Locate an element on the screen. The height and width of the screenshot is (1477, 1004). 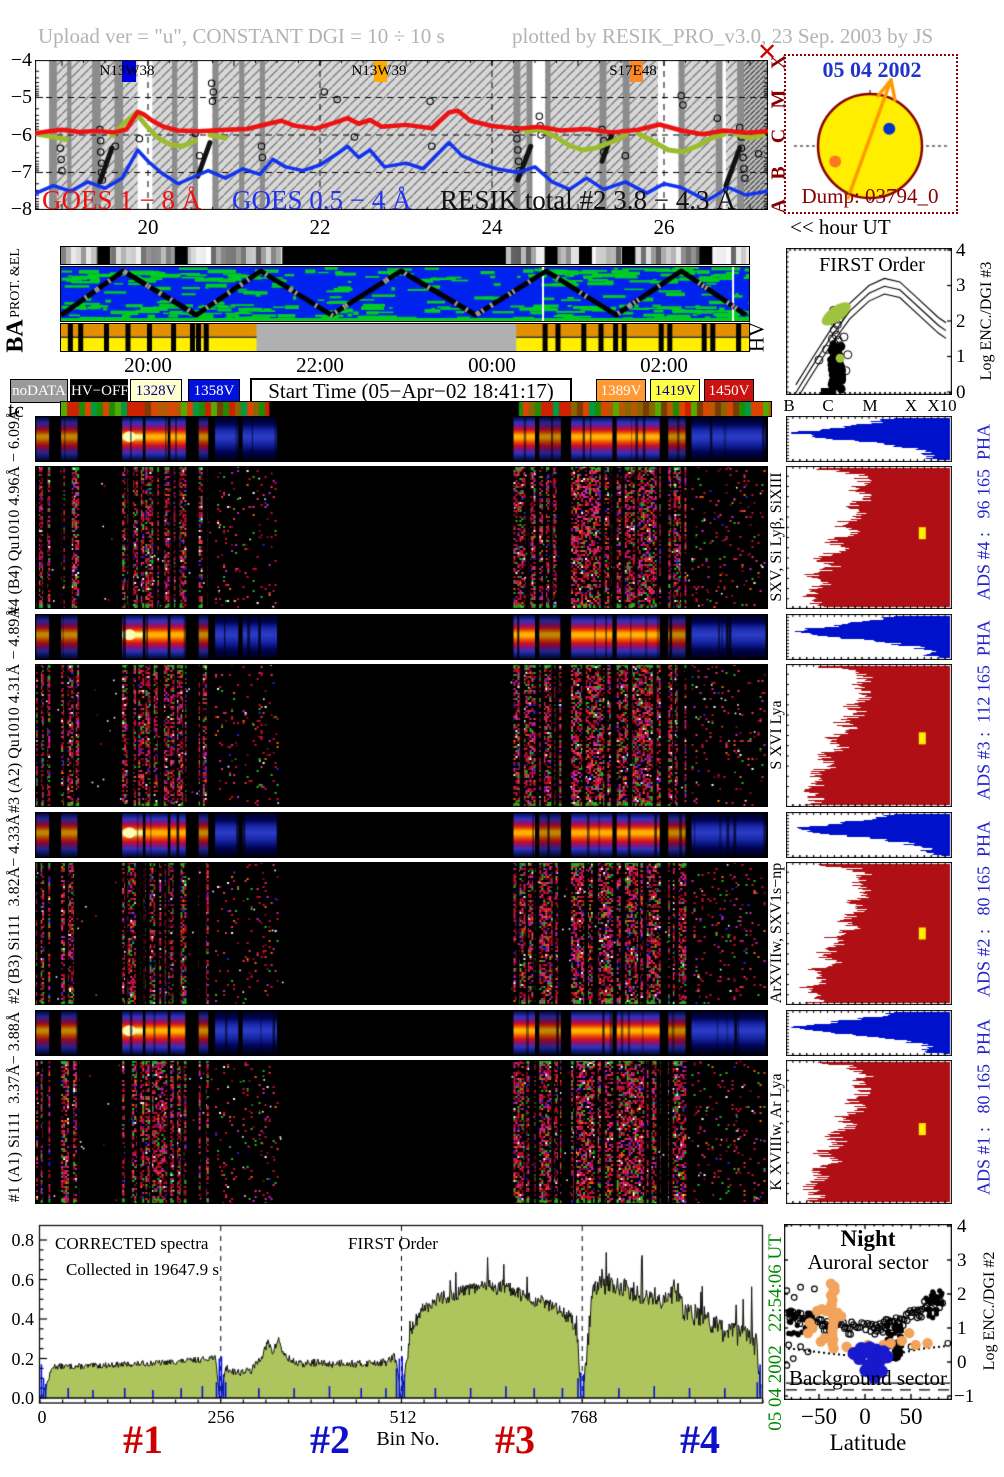
sun-panel is located at coordinates (871, 134).